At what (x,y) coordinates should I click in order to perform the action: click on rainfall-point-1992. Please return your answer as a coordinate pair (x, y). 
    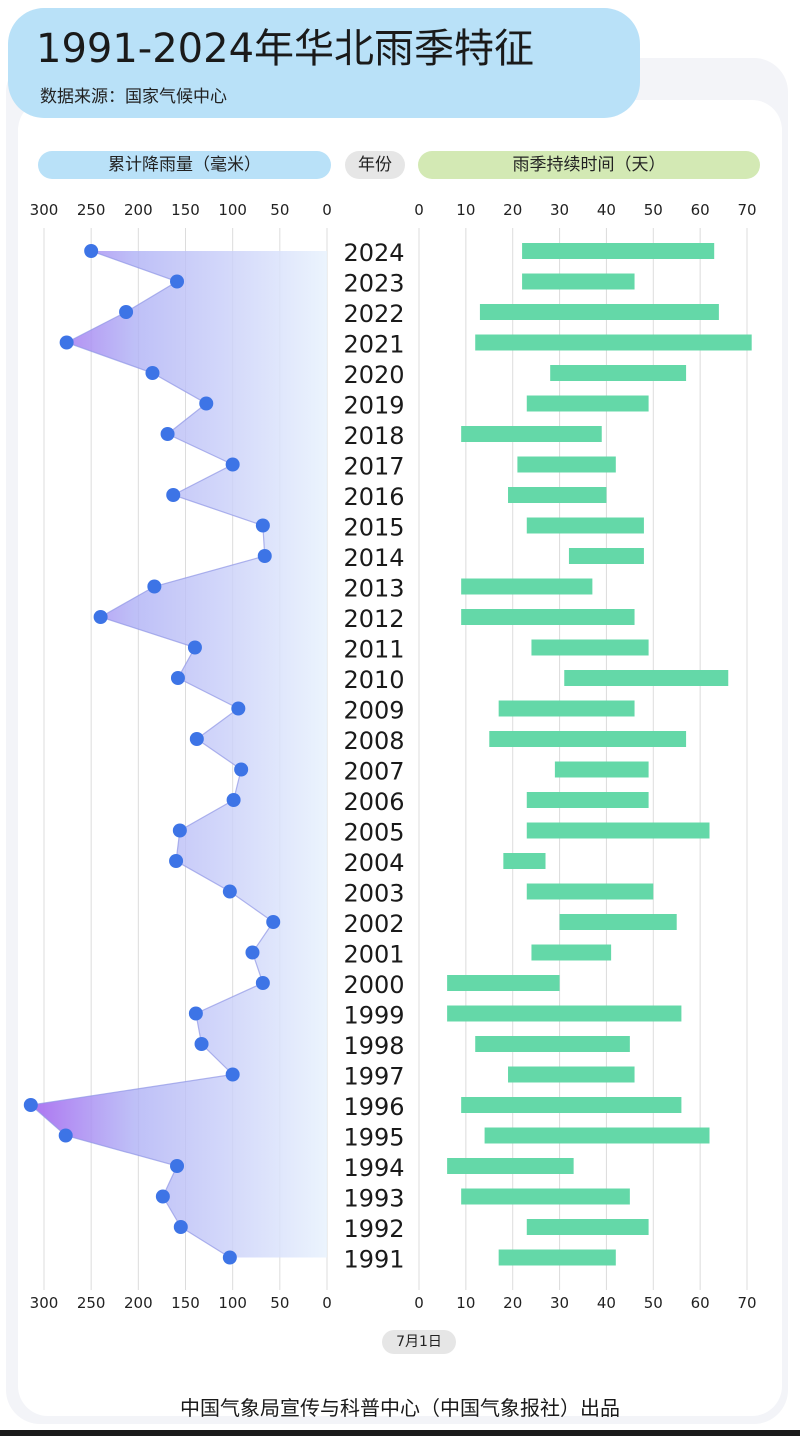
    Looking at the image, I should click on (180, 1227).